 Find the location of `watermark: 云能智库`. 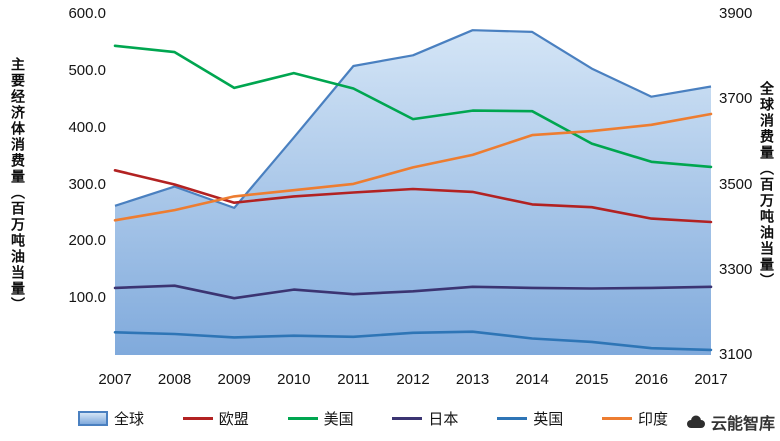

watermark: 云能智库 is located at coordinates (730, 422).